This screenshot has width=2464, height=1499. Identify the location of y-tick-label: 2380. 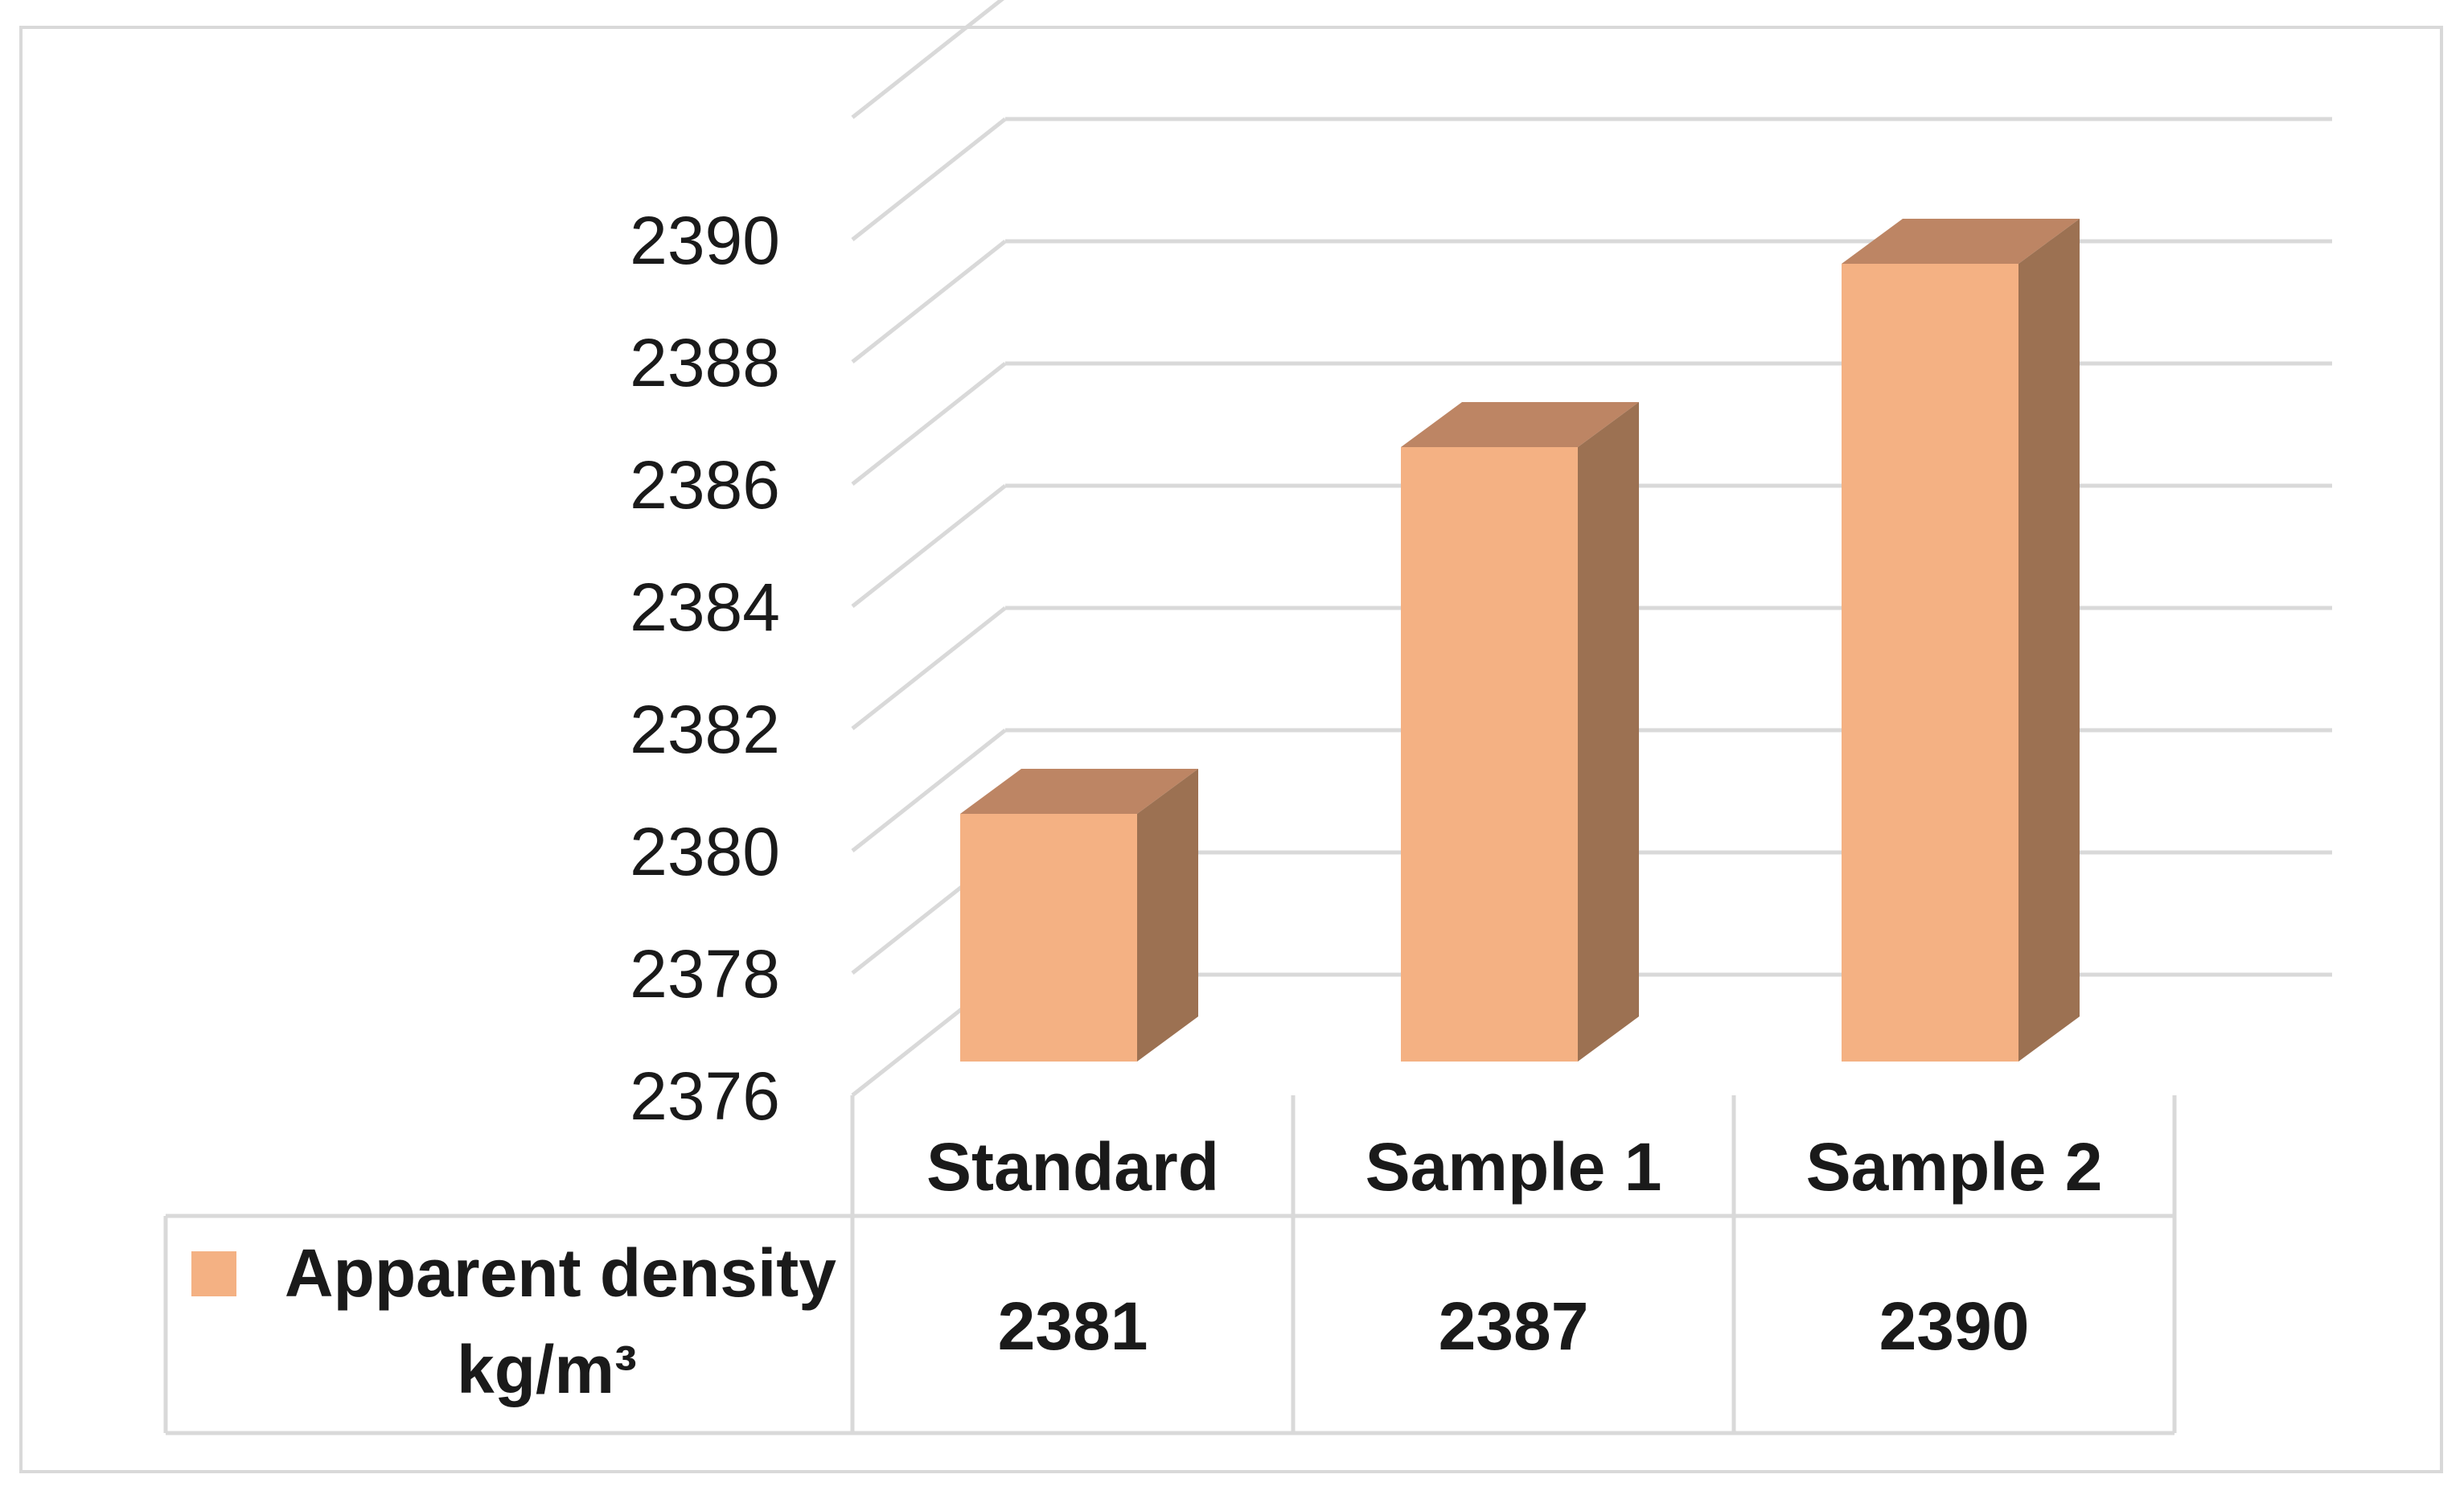
(705, 851).